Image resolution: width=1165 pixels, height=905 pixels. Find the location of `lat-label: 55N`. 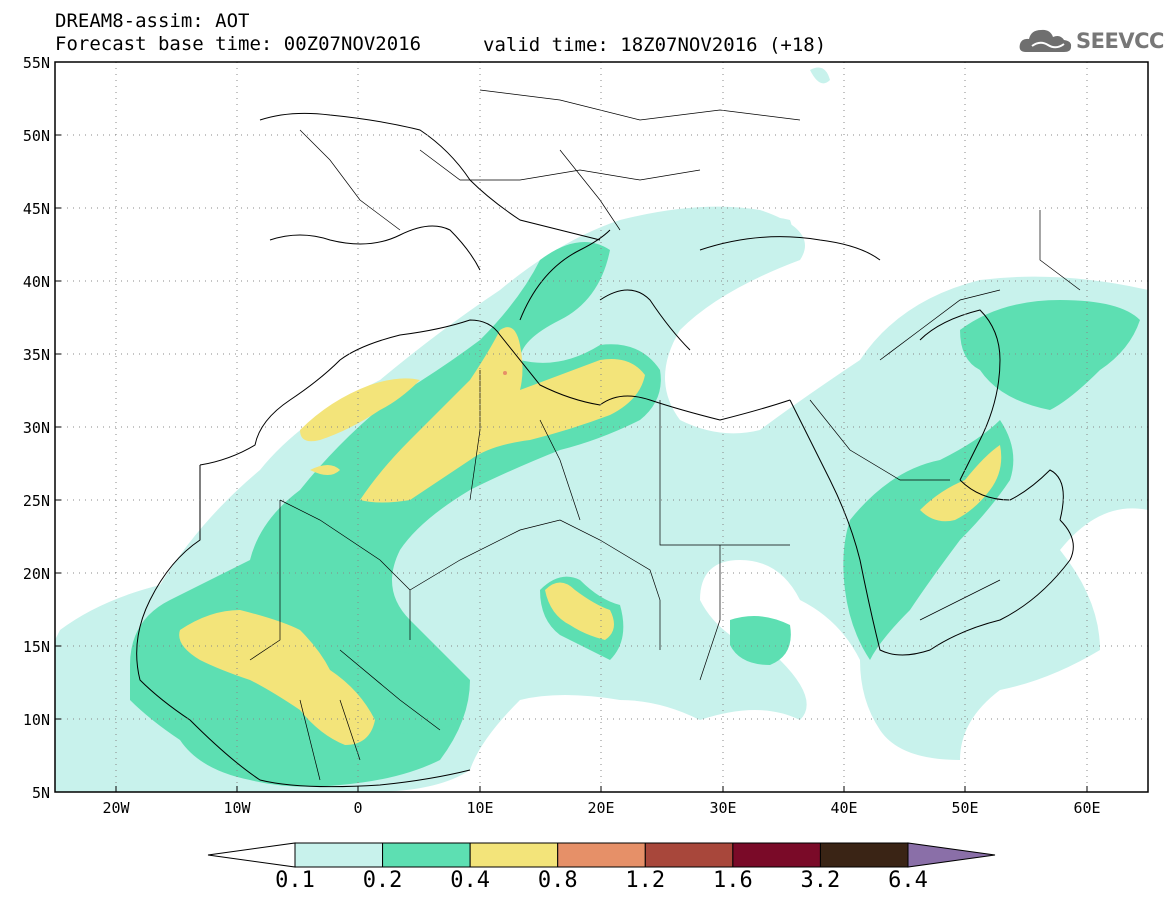

lat-label: 55N is located at coordinates (36, 63).